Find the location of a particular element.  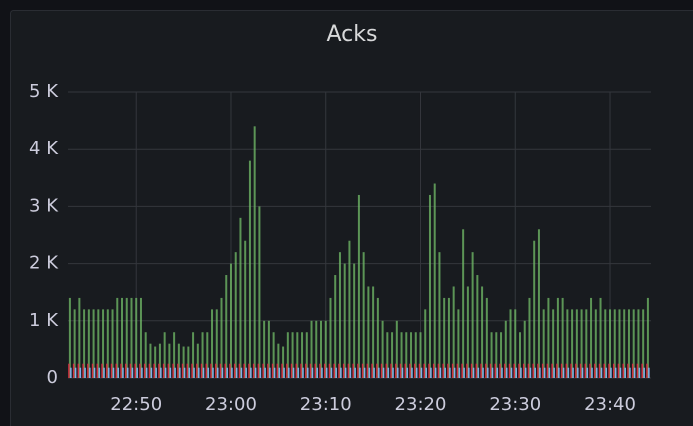

x-tick-label: 23:30 is located at coordinates (515, 404).